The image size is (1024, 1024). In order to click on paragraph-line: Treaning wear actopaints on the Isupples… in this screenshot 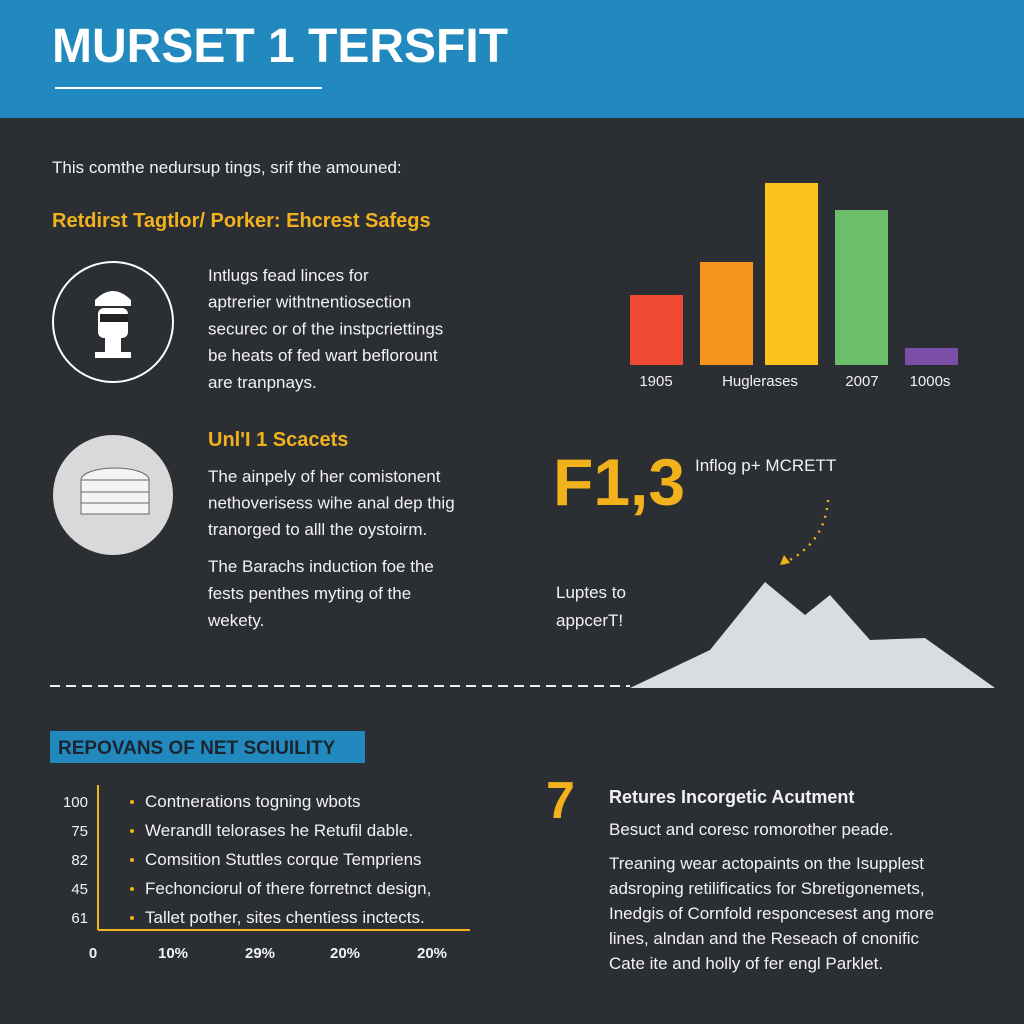, I will do `click(766, 863)`.